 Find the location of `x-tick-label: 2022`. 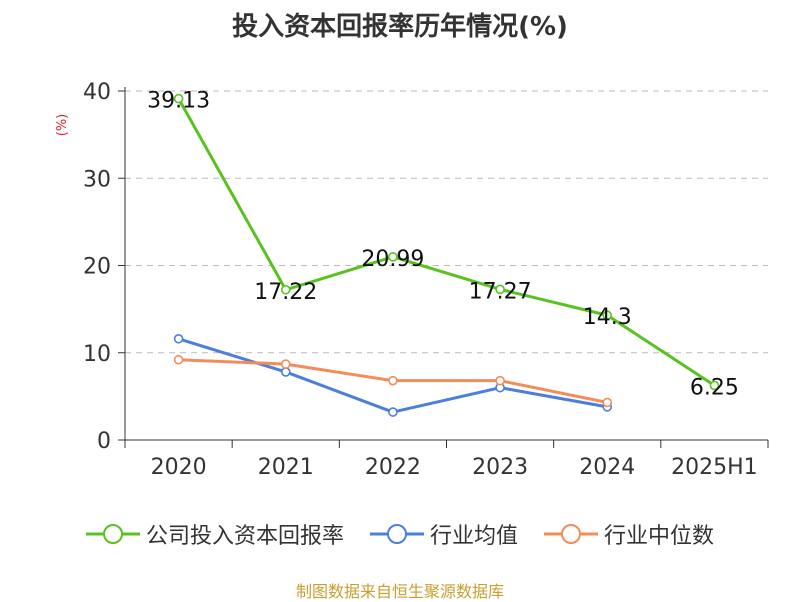

x-tick-label: 2022 is located at coordinates (393, 467).